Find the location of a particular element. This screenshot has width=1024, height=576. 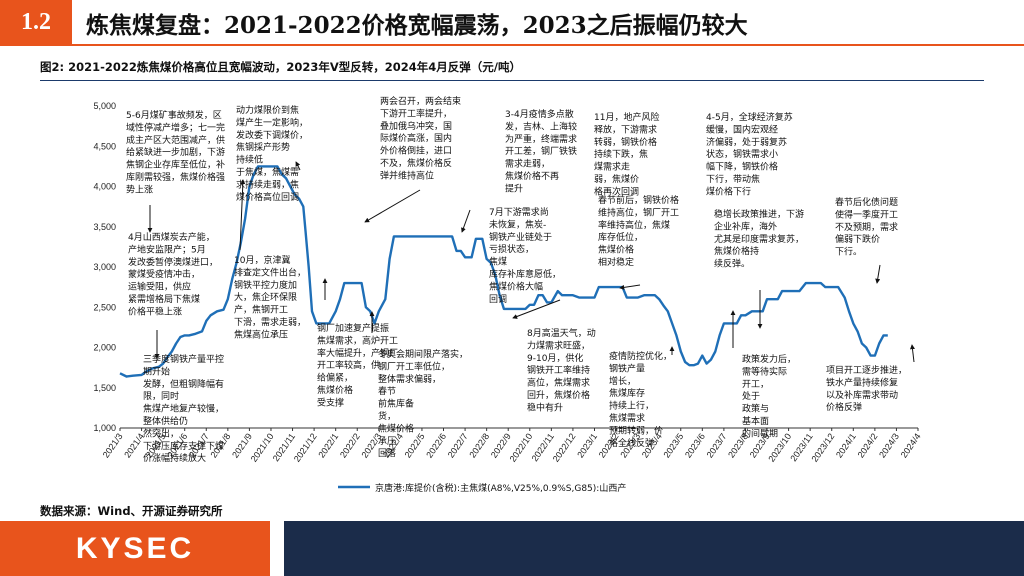

annotation-line: 增长， is located at coordinates (622, 381).